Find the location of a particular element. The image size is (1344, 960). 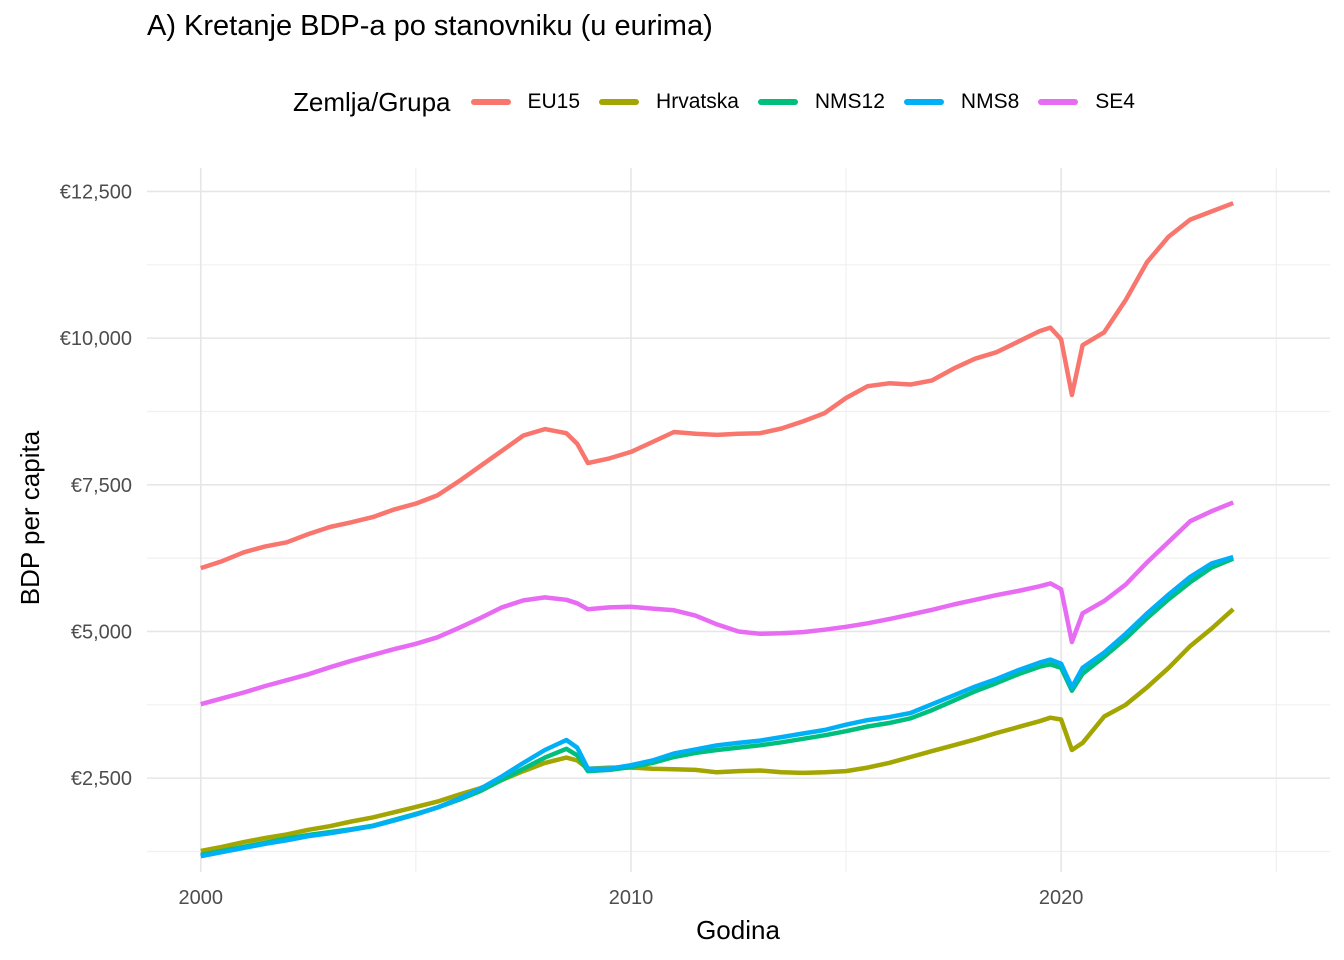

legend: Zemlja/Grupa EU15 Hrvatska NMS12 NMS8 SE4 is located at coordinates (723, 102).